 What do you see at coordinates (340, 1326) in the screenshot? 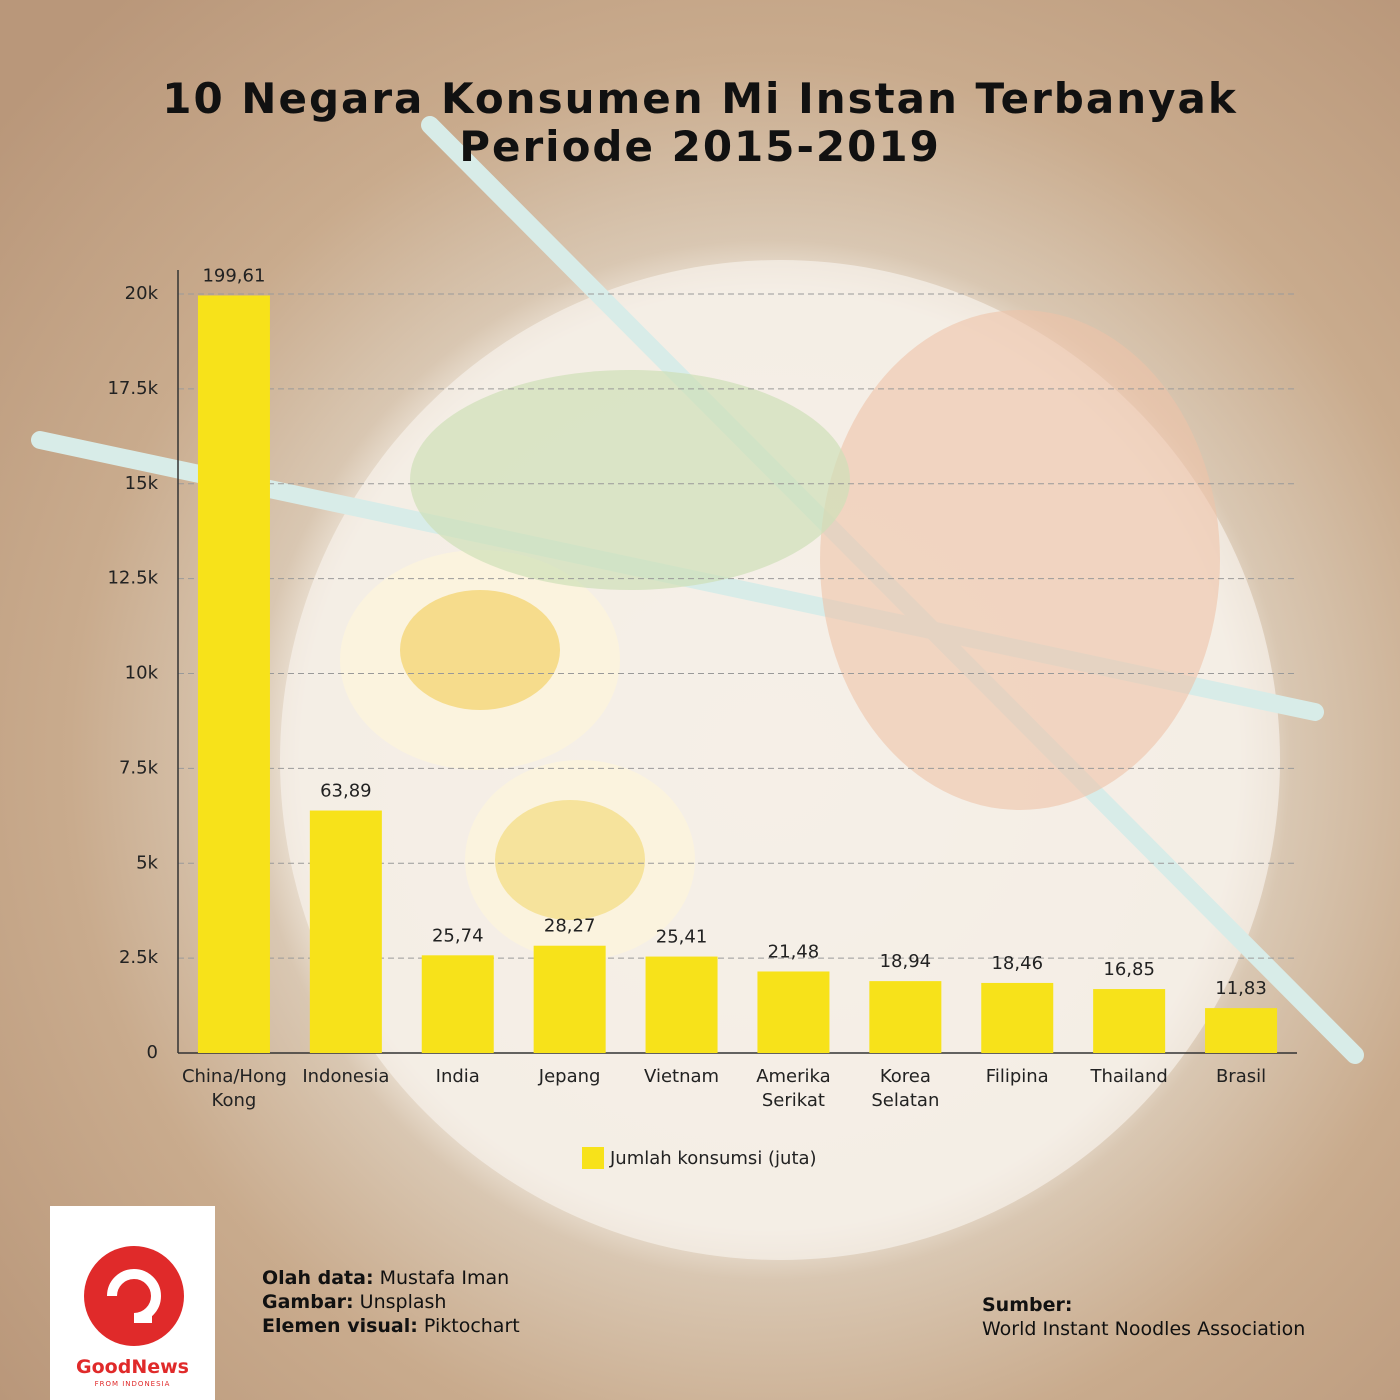
I see `credit-label: Elemen visual:` at bounding box center [340, 1326].